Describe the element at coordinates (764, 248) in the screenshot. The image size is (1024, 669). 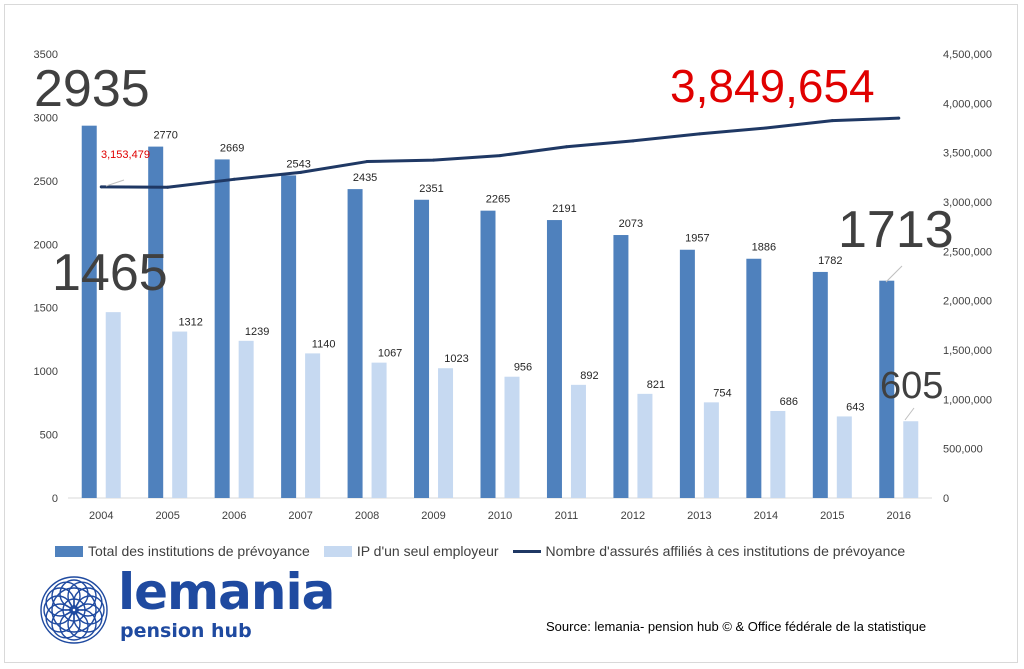
I see `data-label-total: 1886` at that location.